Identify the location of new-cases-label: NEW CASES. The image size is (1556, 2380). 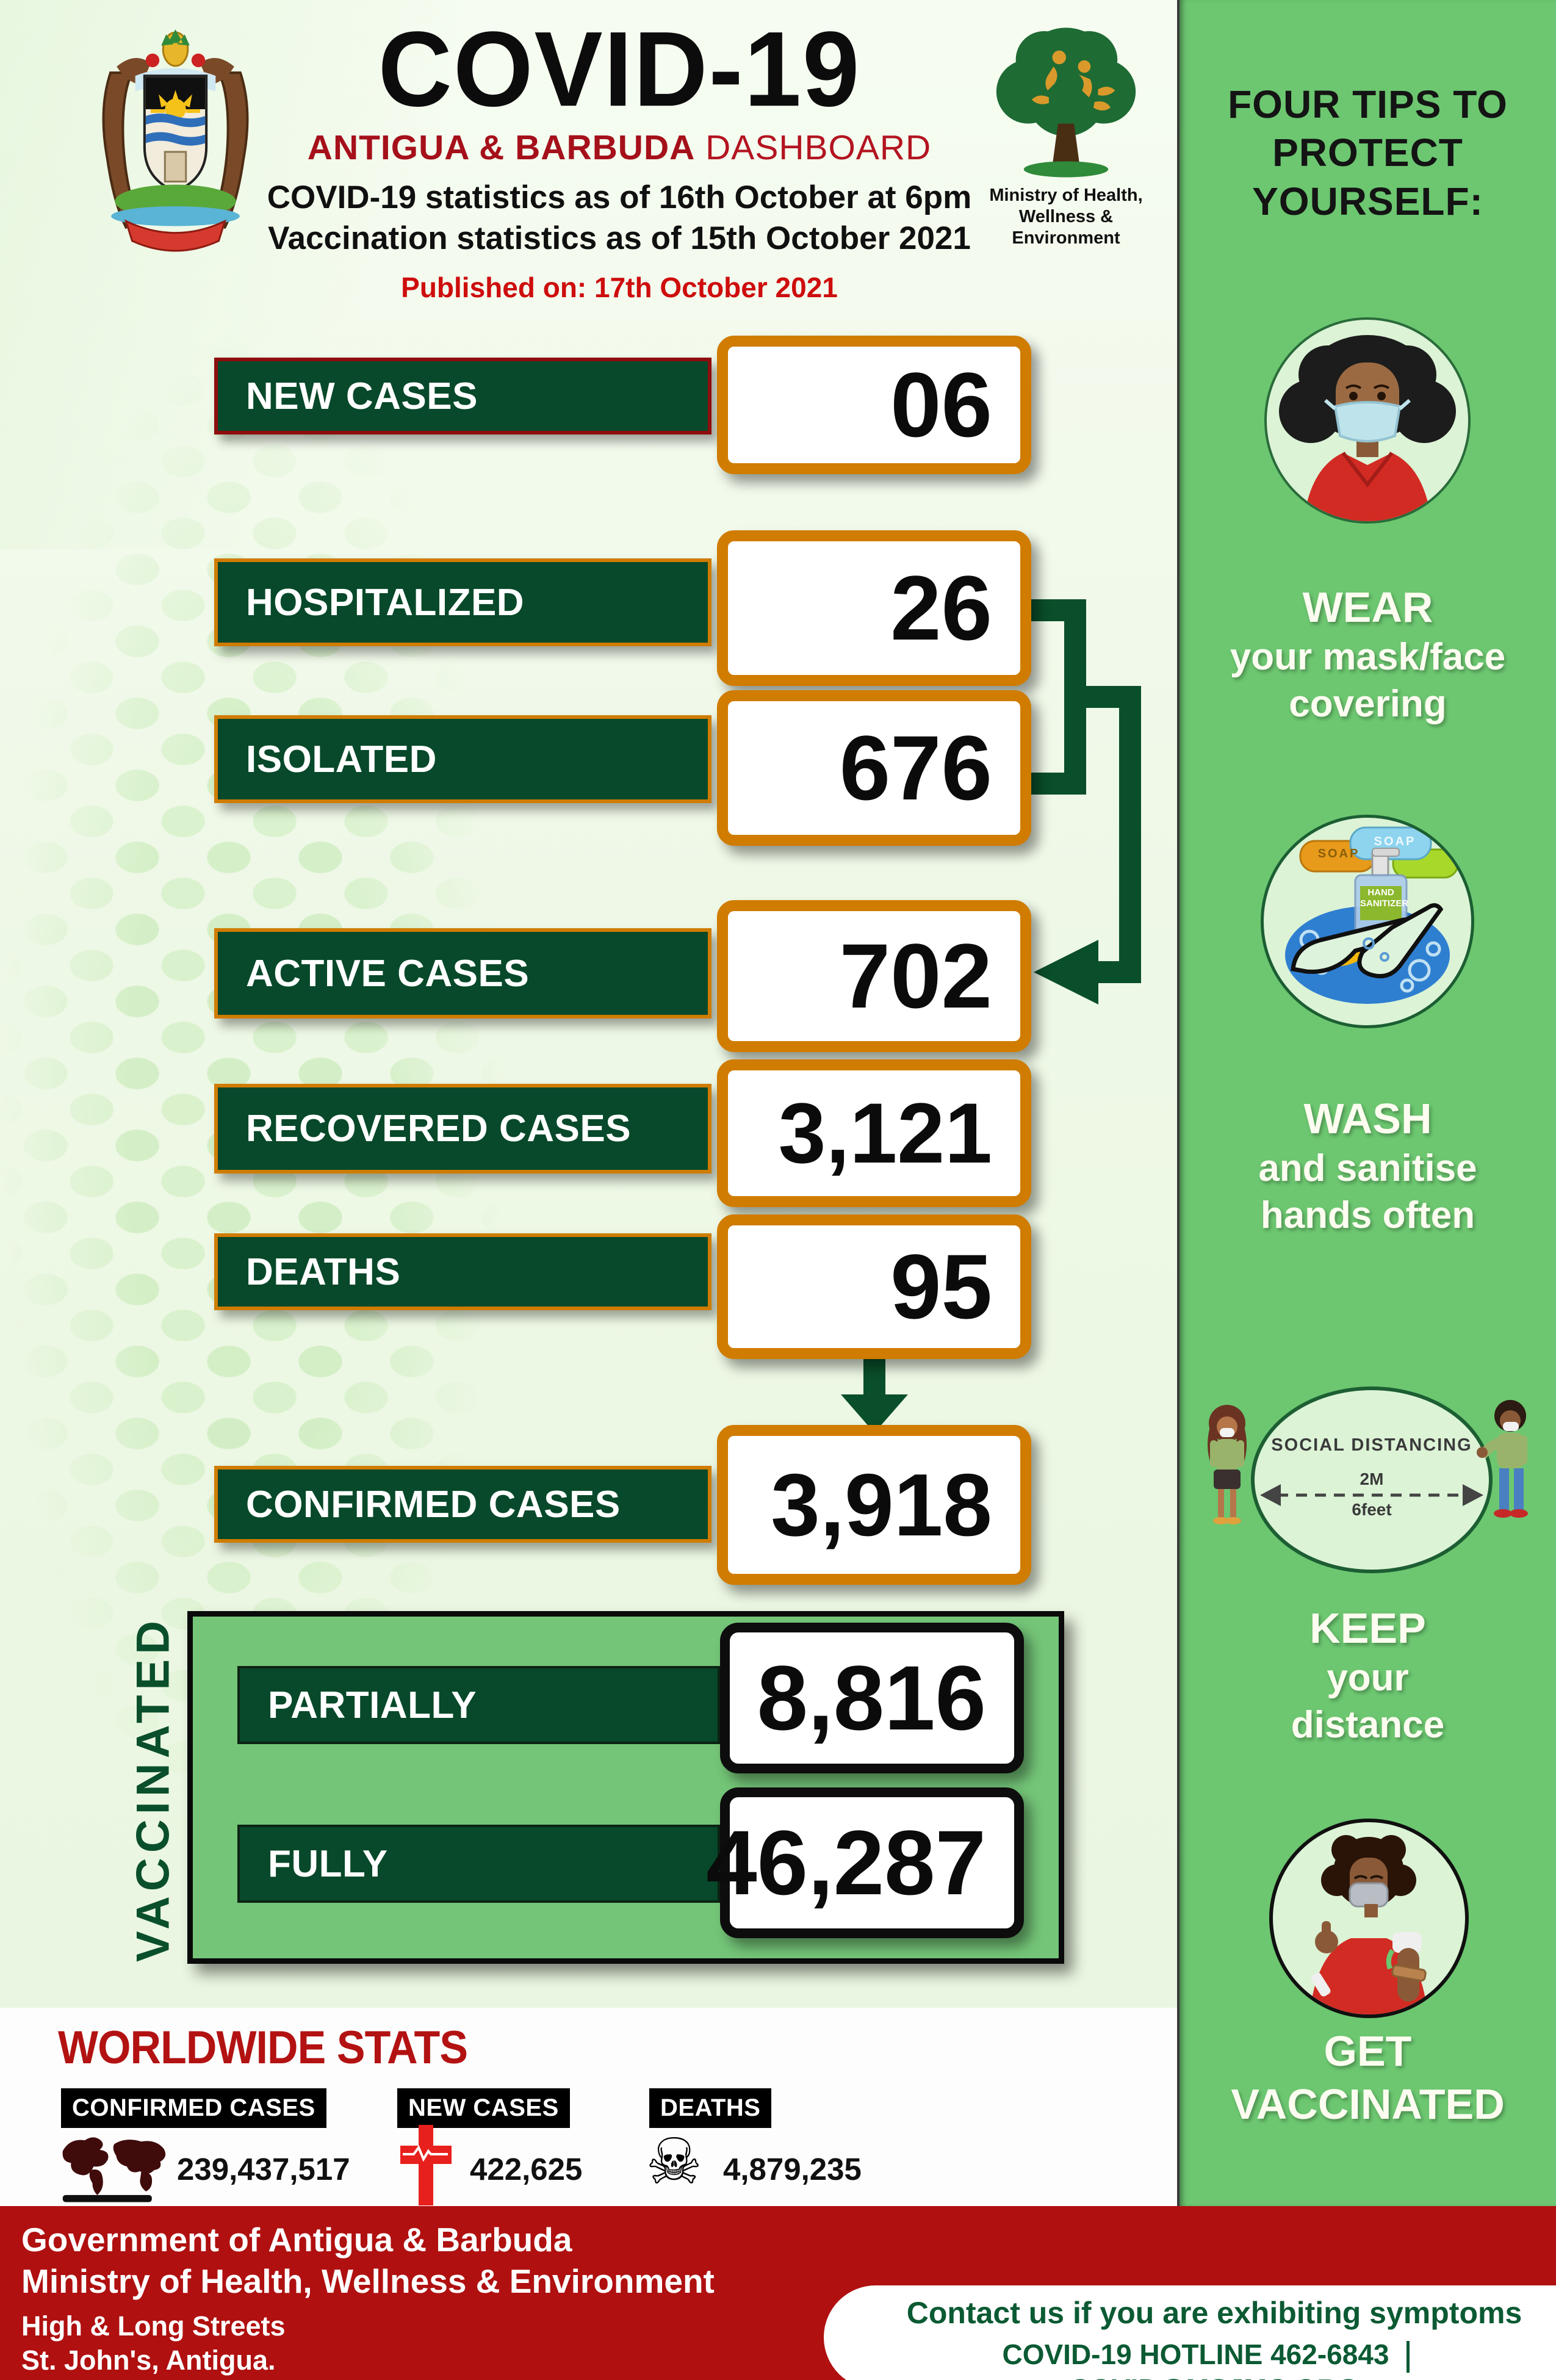
(362, 396).